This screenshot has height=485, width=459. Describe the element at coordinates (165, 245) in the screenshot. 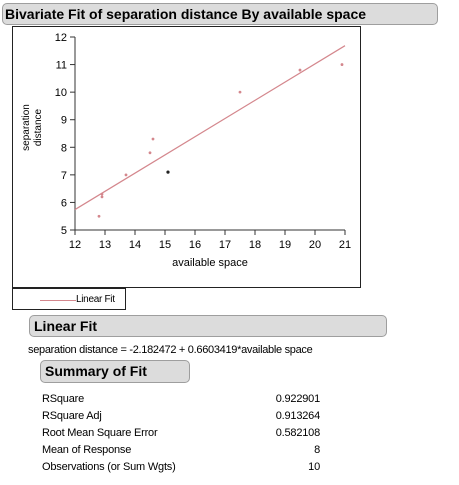

I see `x-tick-label: 15` at that location.